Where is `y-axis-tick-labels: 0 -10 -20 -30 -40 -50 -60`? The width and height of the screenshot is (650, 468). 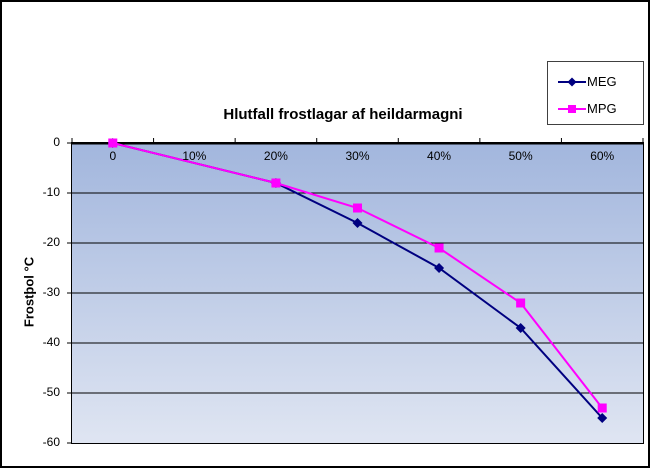 y-axis-tick-labels: 0 -10 -20 -30 -40 -50 -60 is located at coordinates (36, 234).